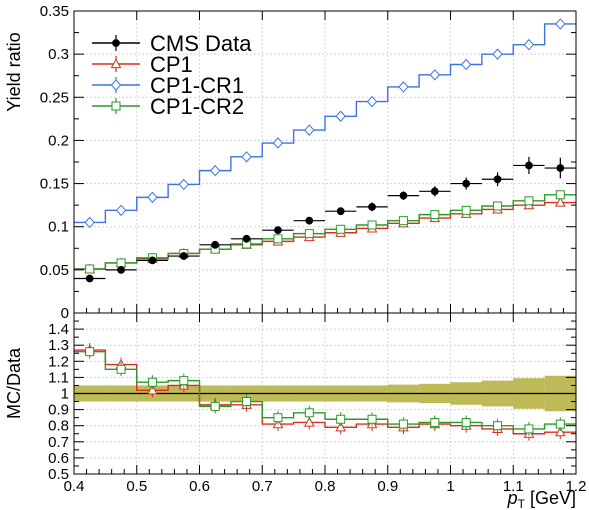  Describe the element at coordinates (58, 345) in the screenshot. I see `y-tick-label: 1.3` at that location.